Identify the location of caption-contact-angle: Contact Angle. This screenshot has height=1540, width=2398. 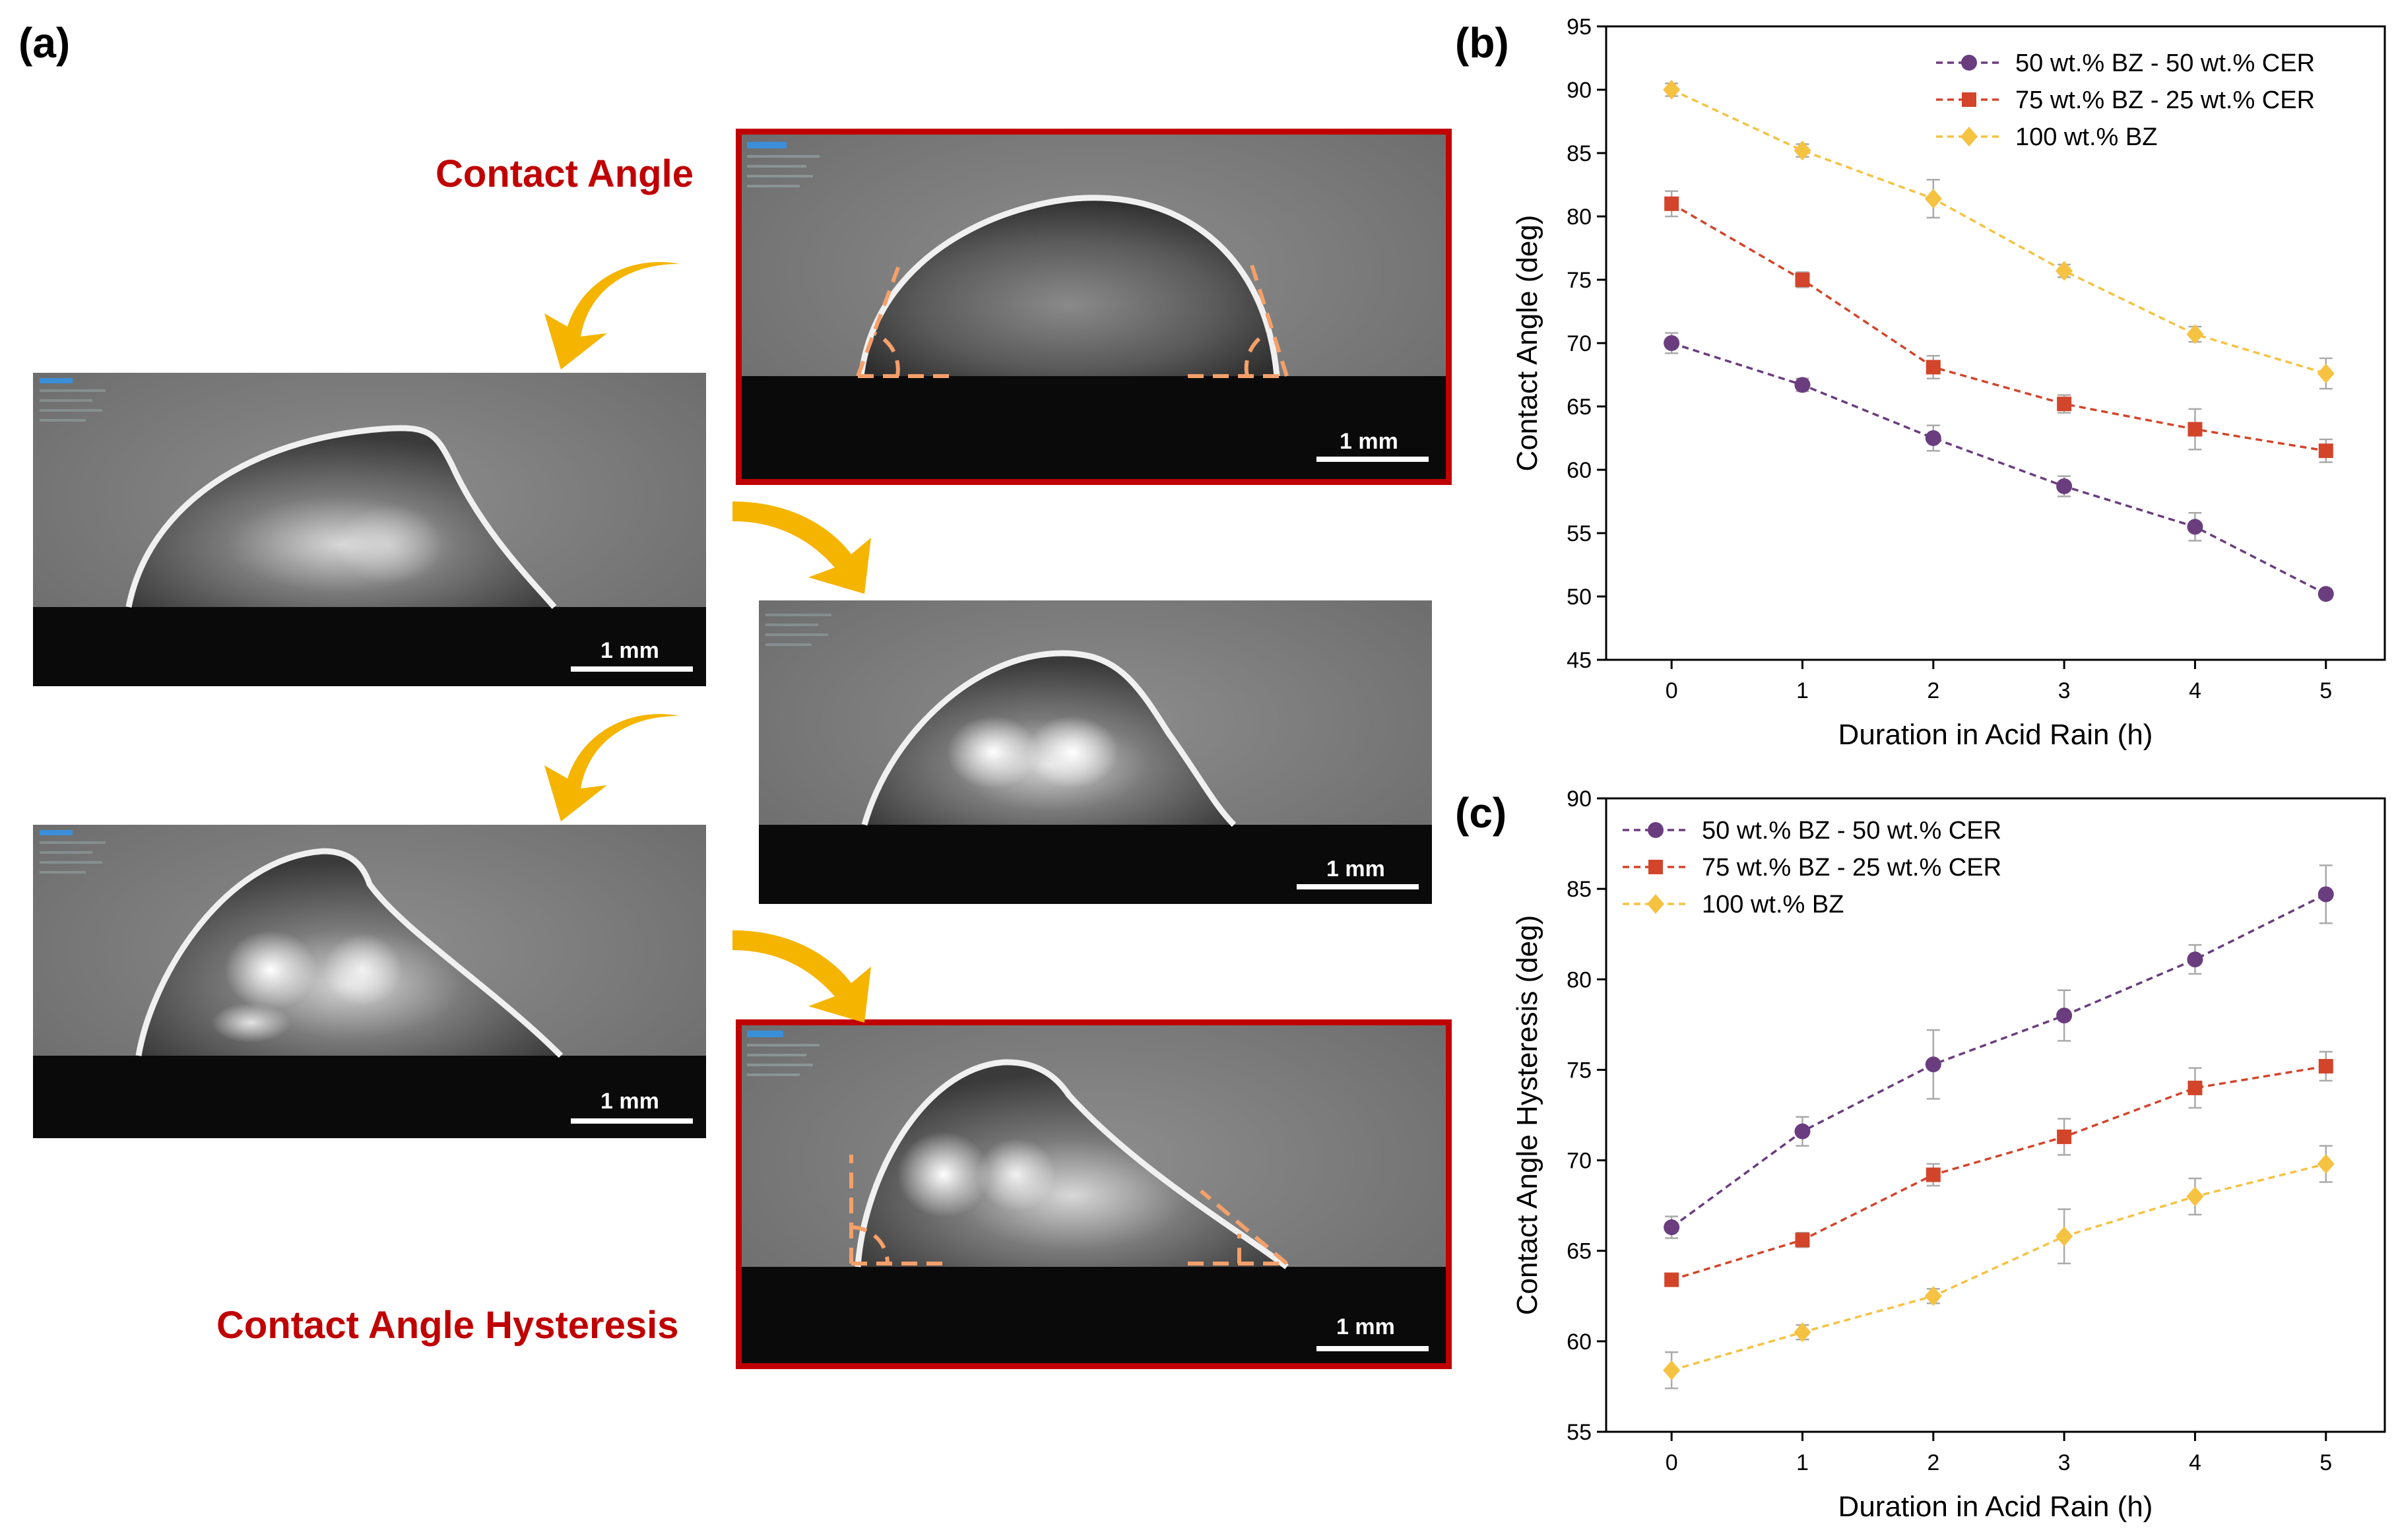
(565, 174).